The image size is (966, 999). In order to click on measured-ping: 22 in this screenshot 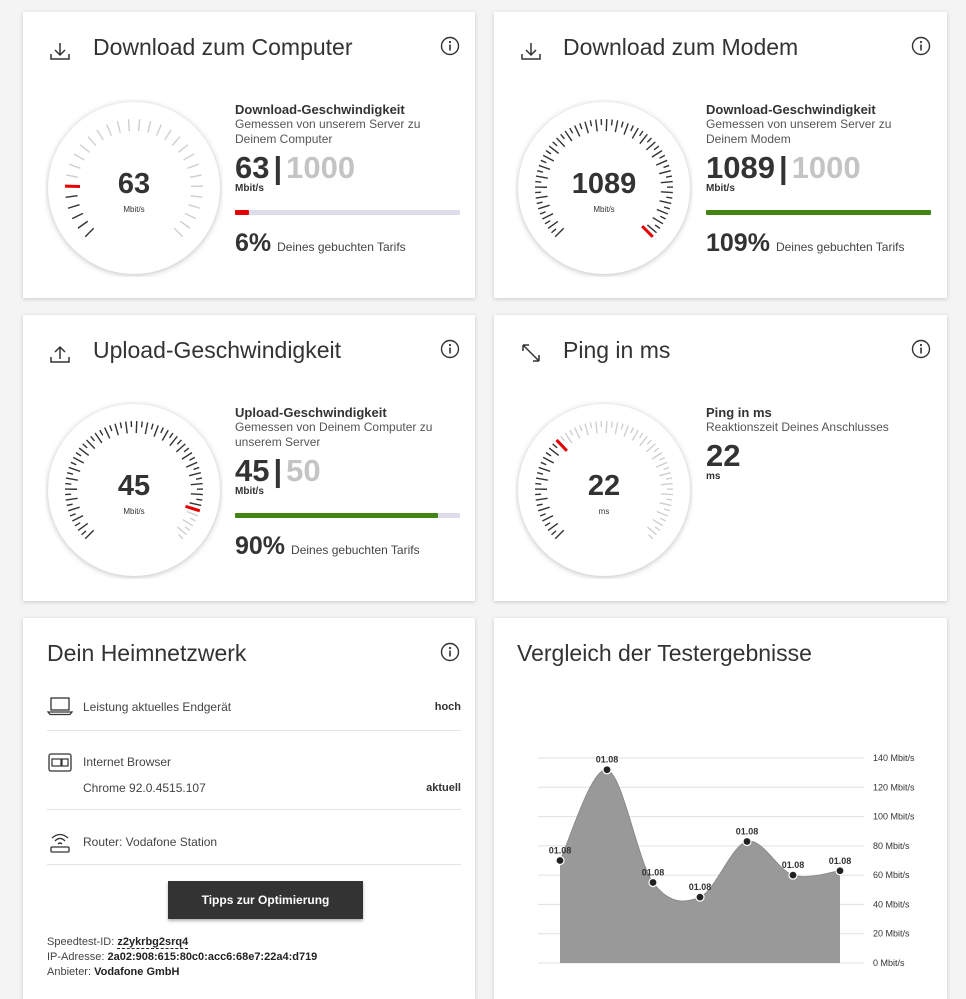, I will do `click(723, 455)`.